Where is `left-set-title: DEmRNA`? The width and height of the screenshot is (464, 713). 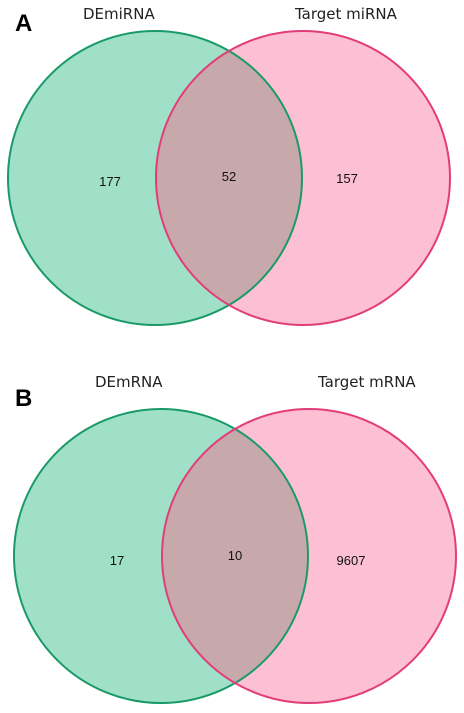 left-set-title: DEmRNA is located at coordinates (129, 382).